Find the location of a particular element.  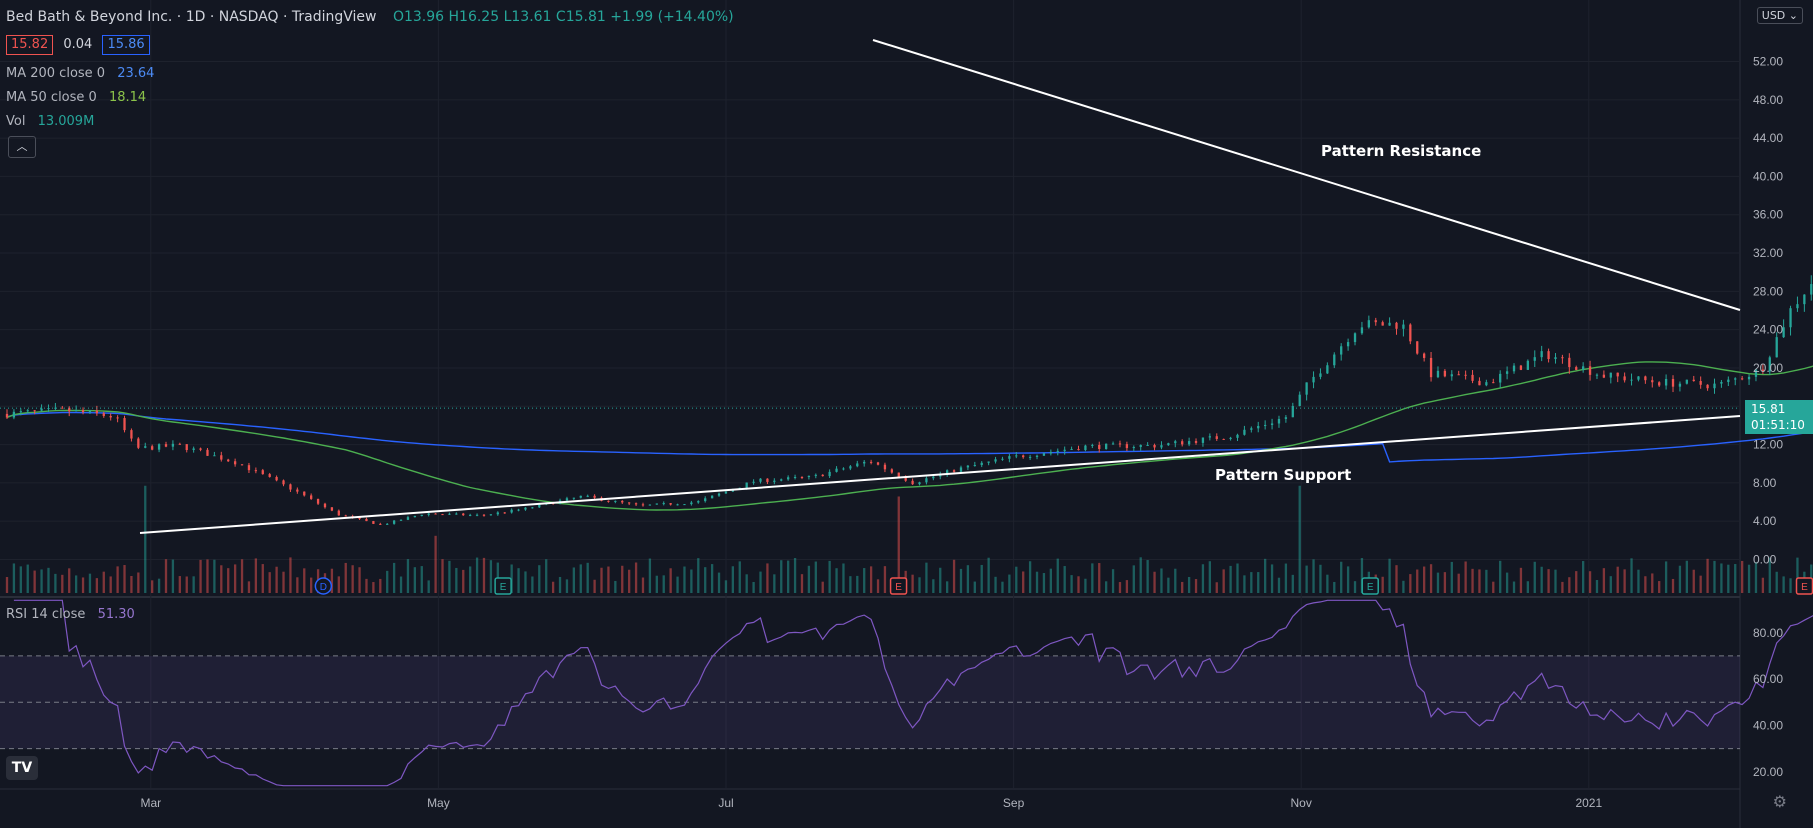

x-tick-label: Jul is located at coordinates (725, 803).